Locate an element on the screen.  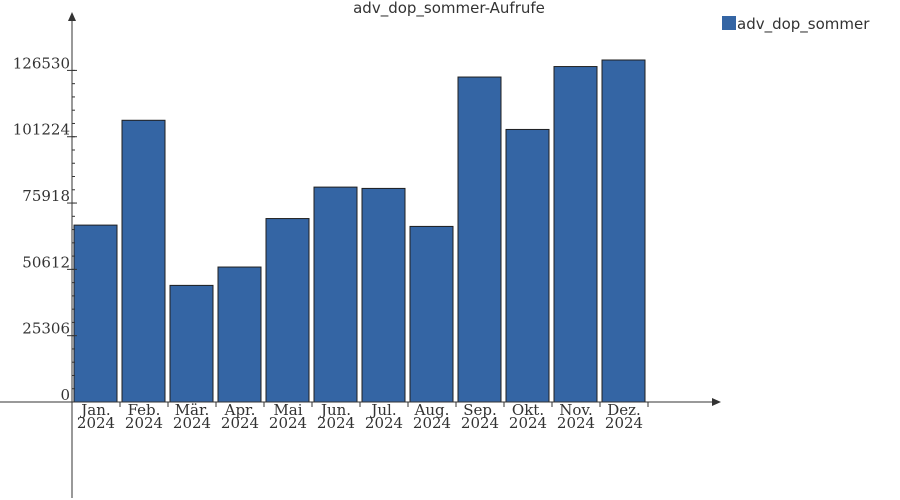
x-tick-label-9: Okt. 2024 is located at coordinates (528, 416).